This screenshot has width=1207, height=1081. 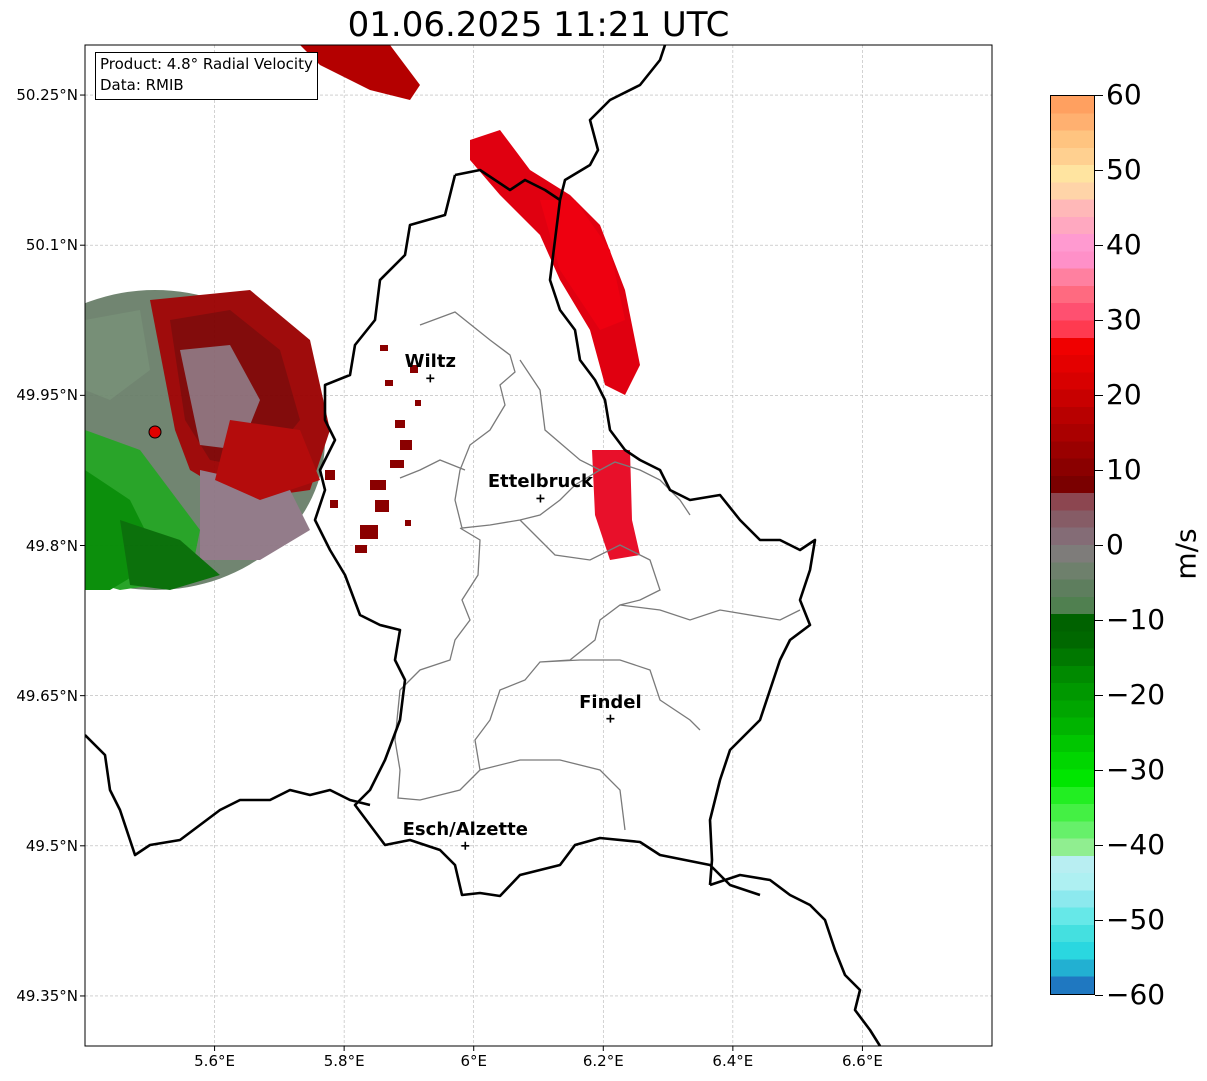 I want to click on colorbar-tick-label: −30, so click(x=1136, y=769).